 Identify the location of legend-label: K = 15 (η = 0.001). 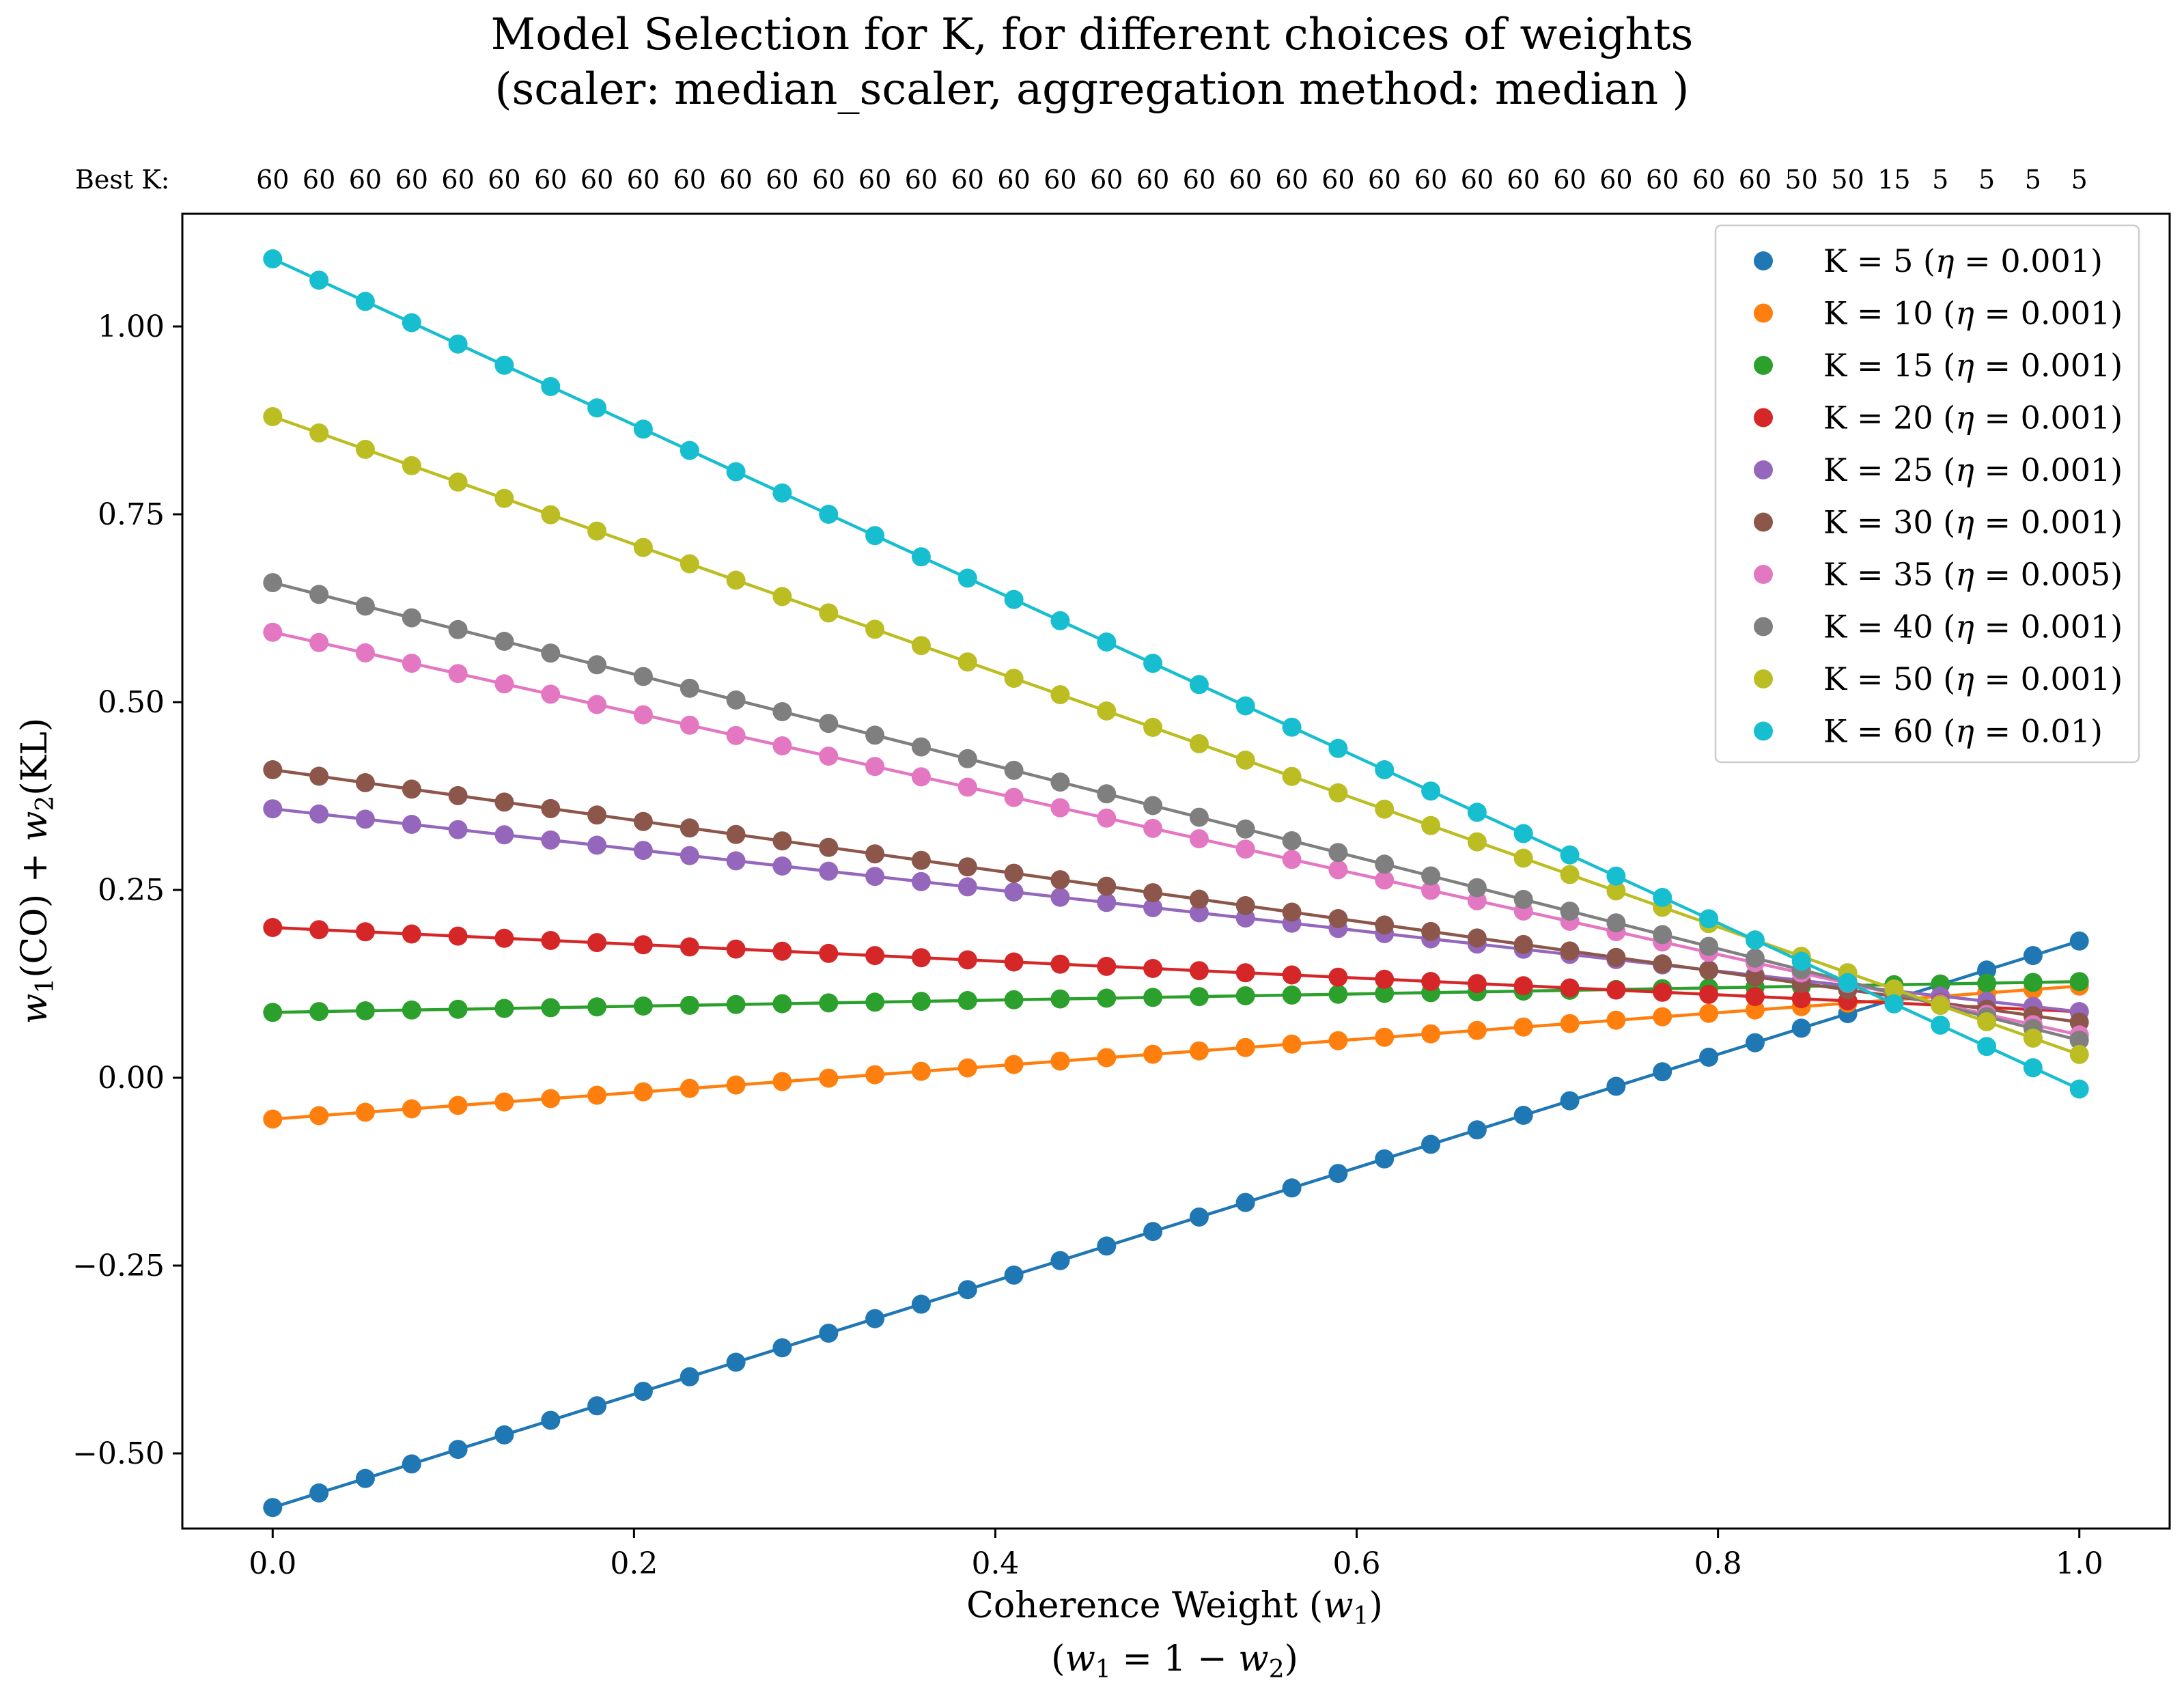
(1973, 365).